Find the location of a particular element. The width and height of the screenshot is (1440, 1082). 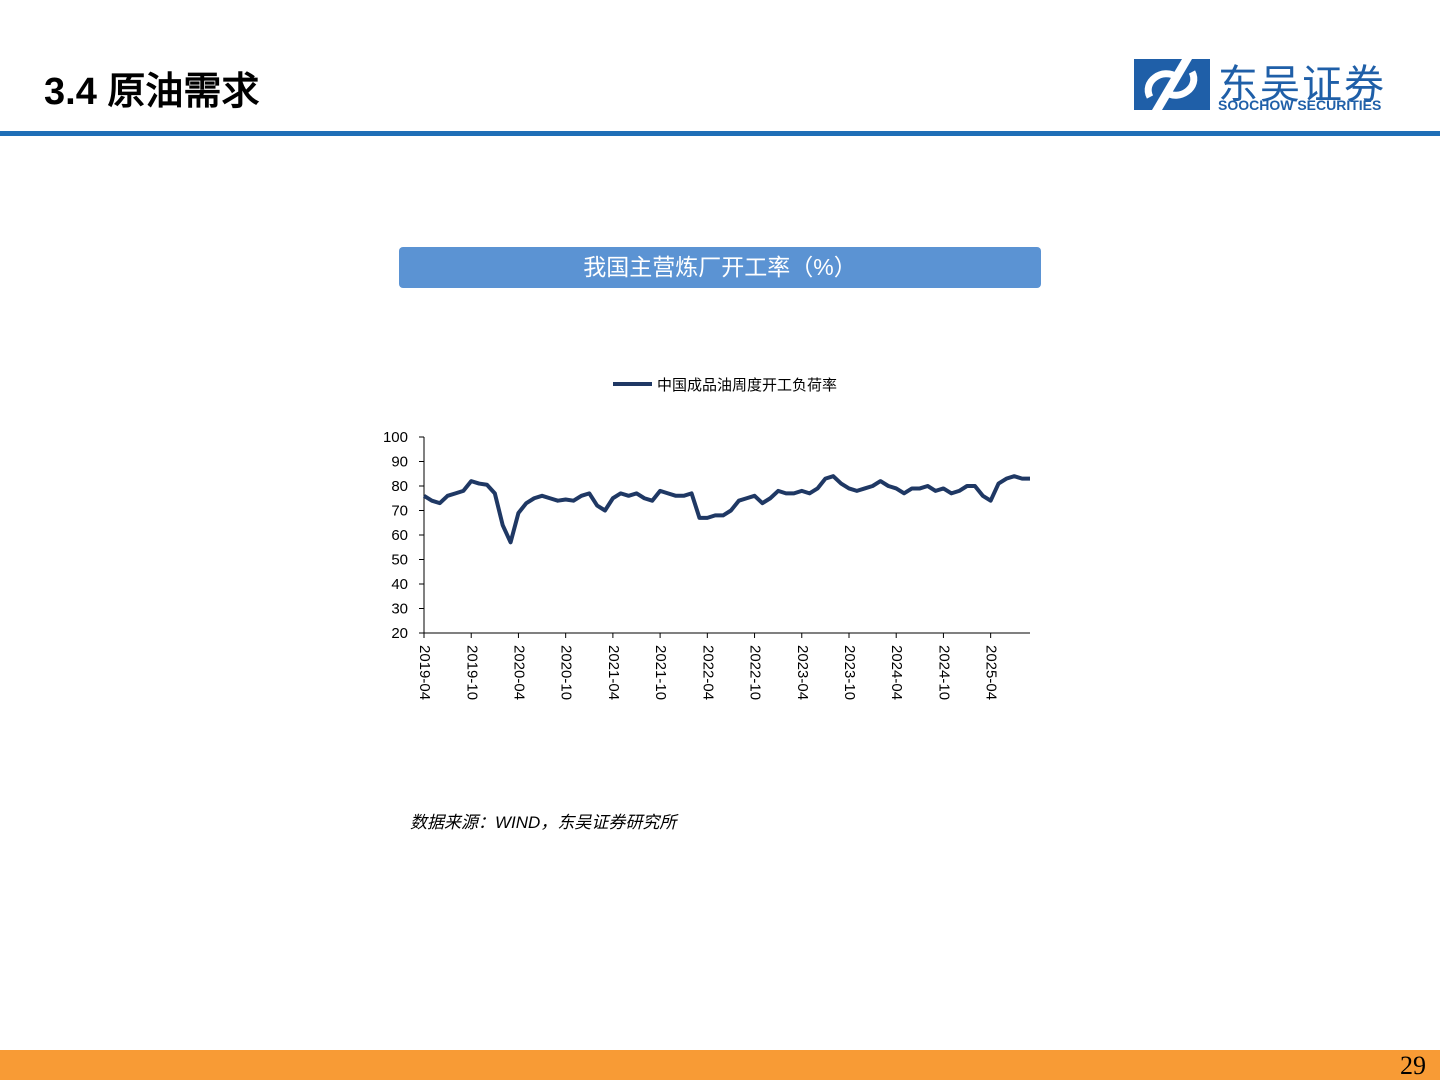

page-number: 29 is located at coordinates (1413, 1065).